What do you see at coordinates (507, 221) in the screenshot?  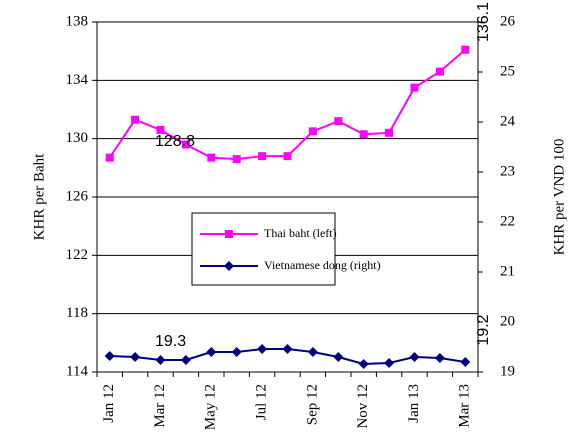 I see `y2-tick-label: 22` at bounding box center [507, 221].